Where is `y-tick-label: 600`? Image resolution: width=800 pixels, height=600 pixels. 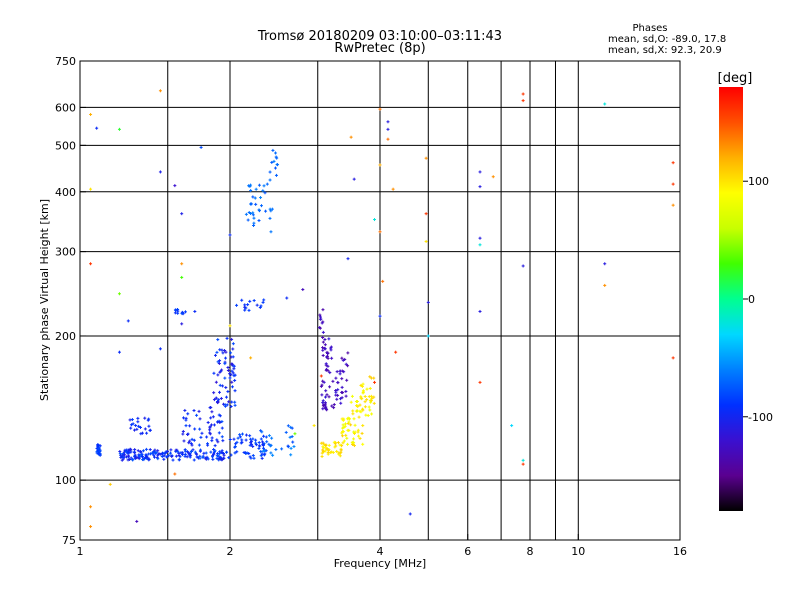
y-tick-label: 600 is located at coordinates (65, 107).